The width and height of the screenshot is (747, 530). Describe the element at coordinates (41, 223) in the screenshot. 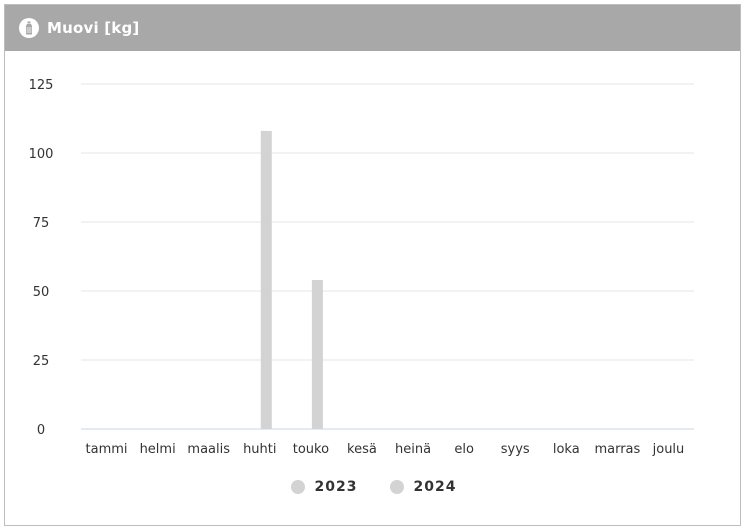

I see `y-tick-label: 75` at that location.